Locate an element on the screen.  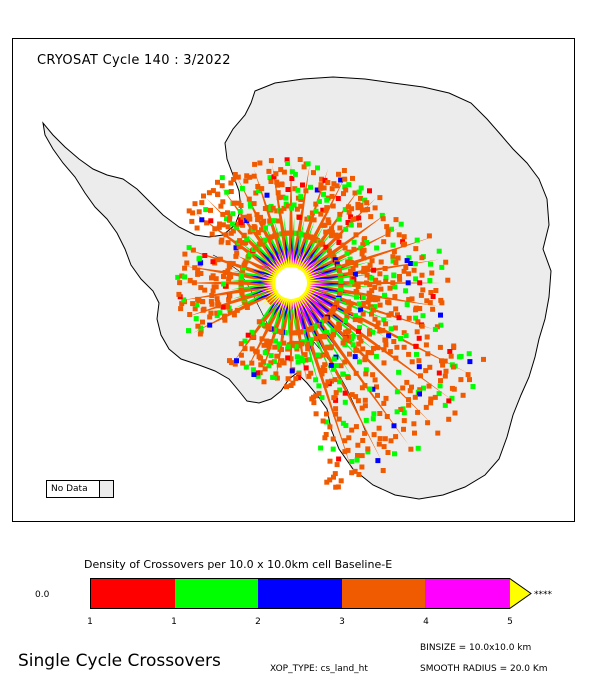
legend-tick-label: 3 is located at coordinates (342, 622).